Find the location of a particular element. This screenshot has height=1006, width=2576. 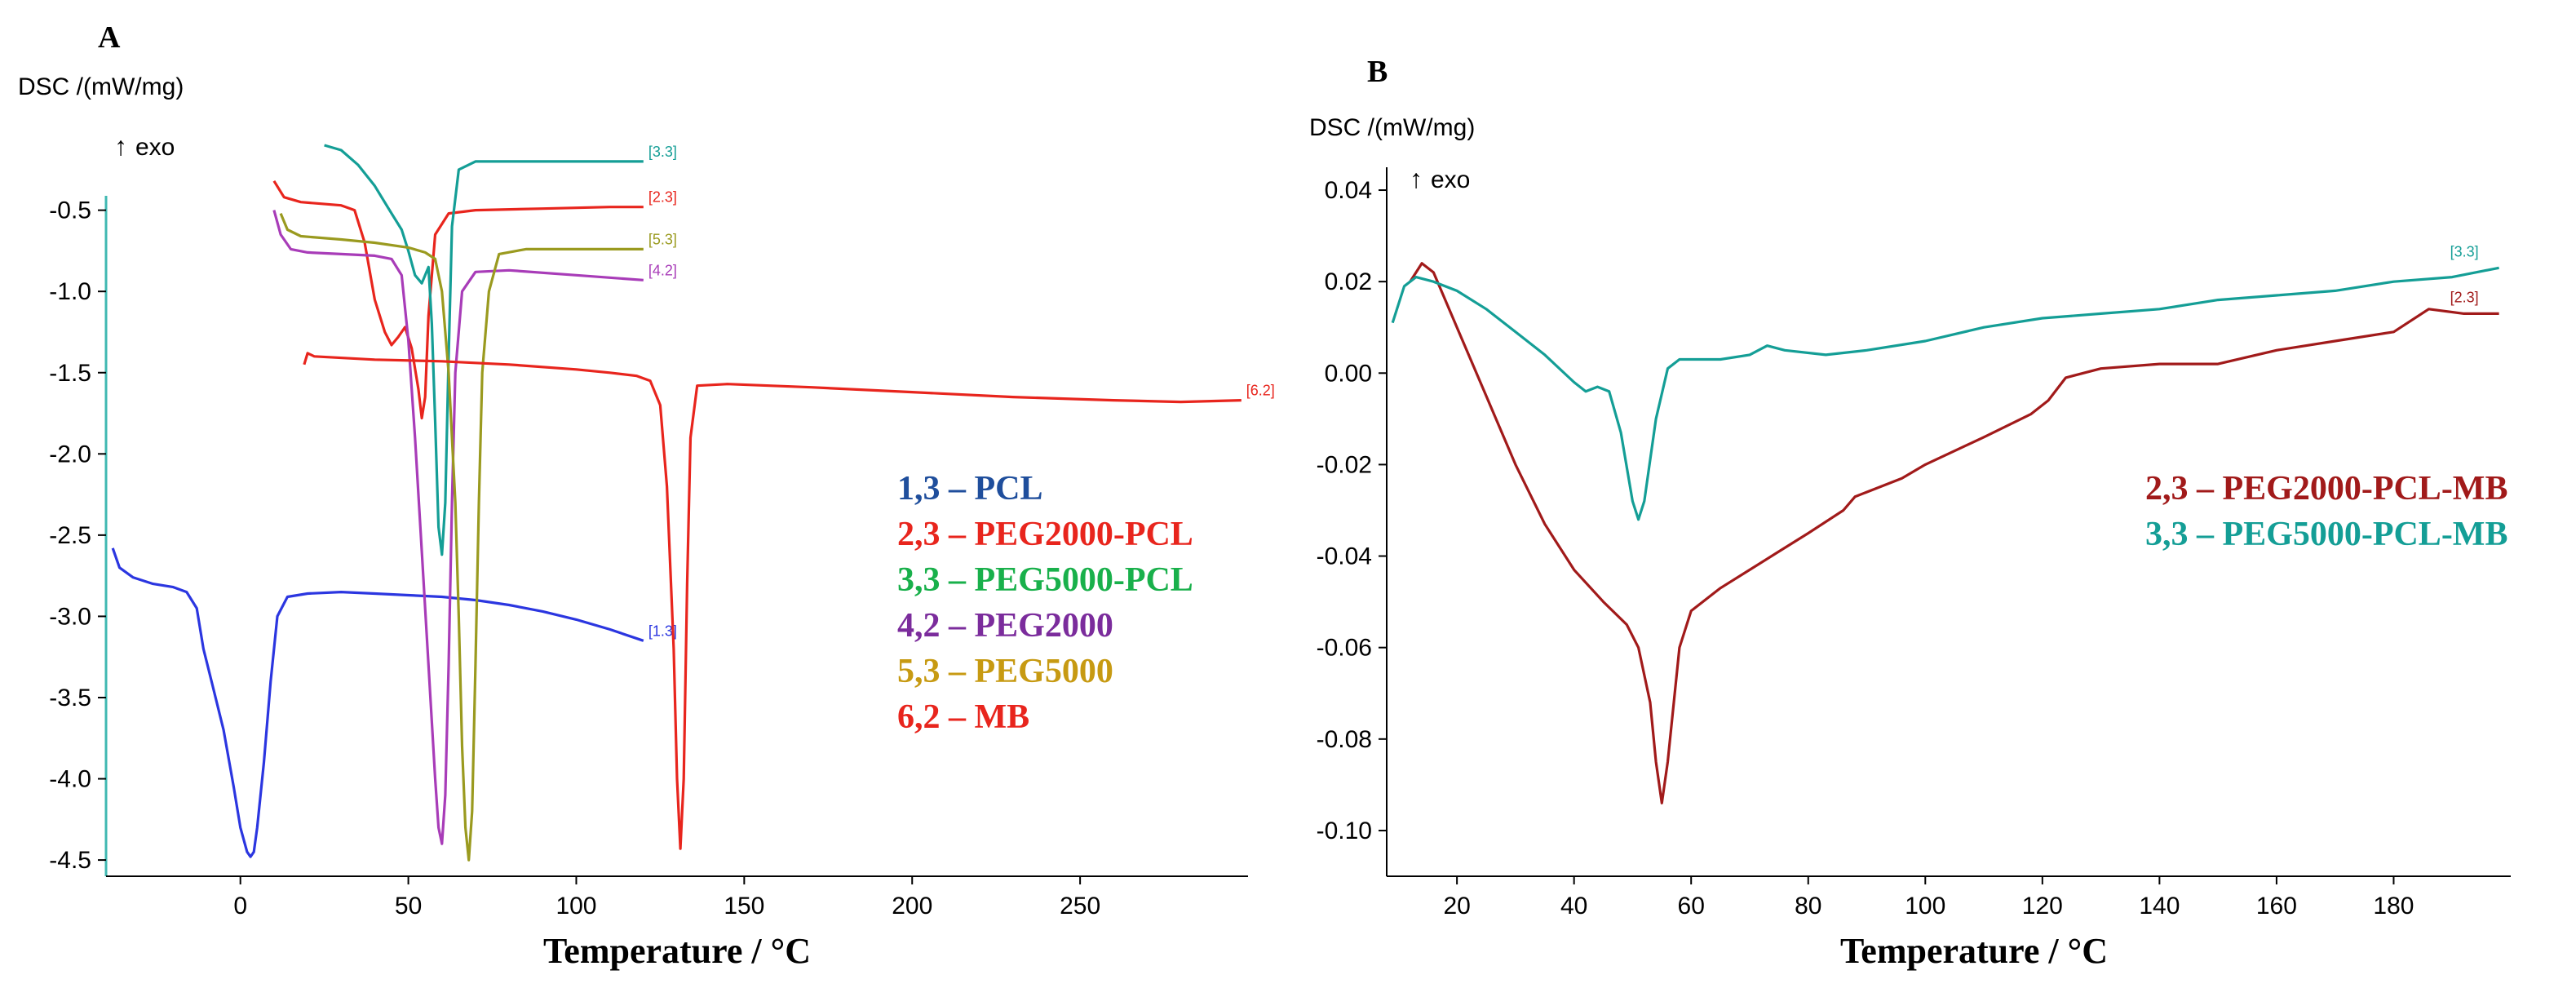

series-end-tag: [4.2] is located at coordinates (662, 270).